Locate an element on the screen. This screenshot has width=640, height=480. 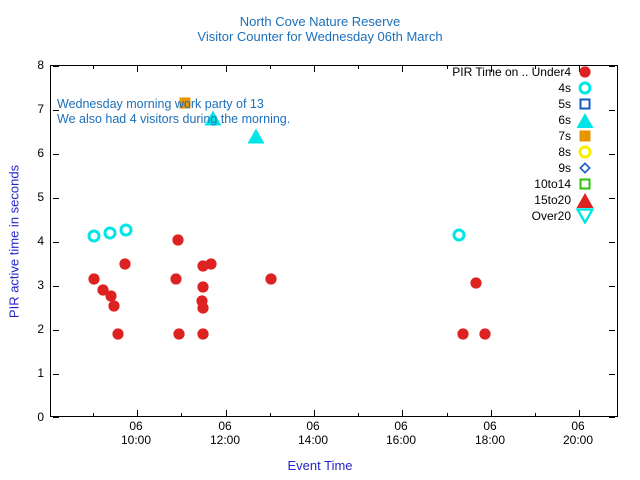
y-tick-label: 0 is located at coordinates (40, 417).